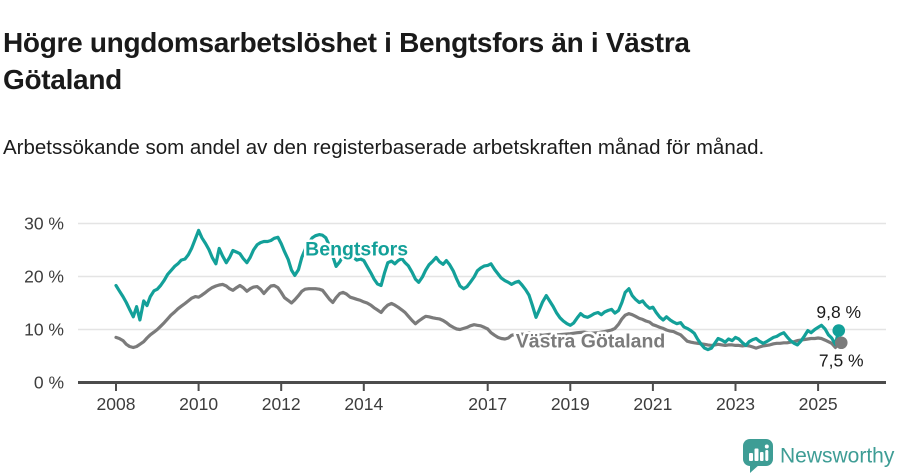 Image resolution: width=900 pixels, height=474 pixels. I want to click on y-tick-label: 30 %, so click(44, 224).